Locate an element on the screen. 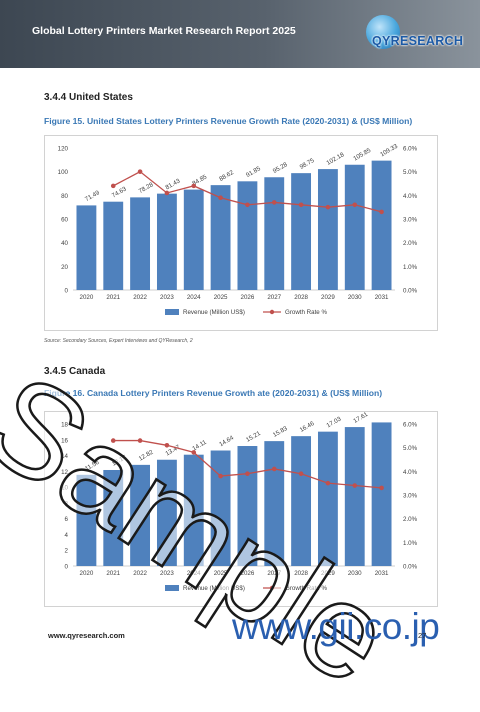 The image size is (480, 712). bar-data-label: 88.62 is located at coordinates (226, 176).